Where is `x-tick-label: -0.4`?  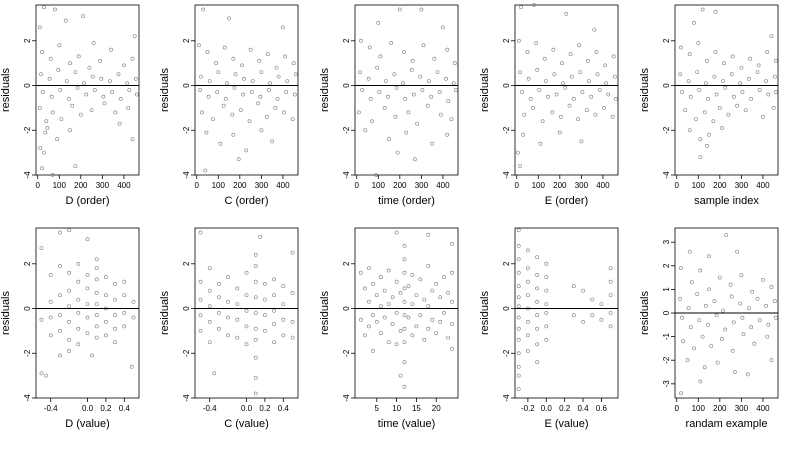 x-tick-label: -0.4 is located at coordinates (51, 408).